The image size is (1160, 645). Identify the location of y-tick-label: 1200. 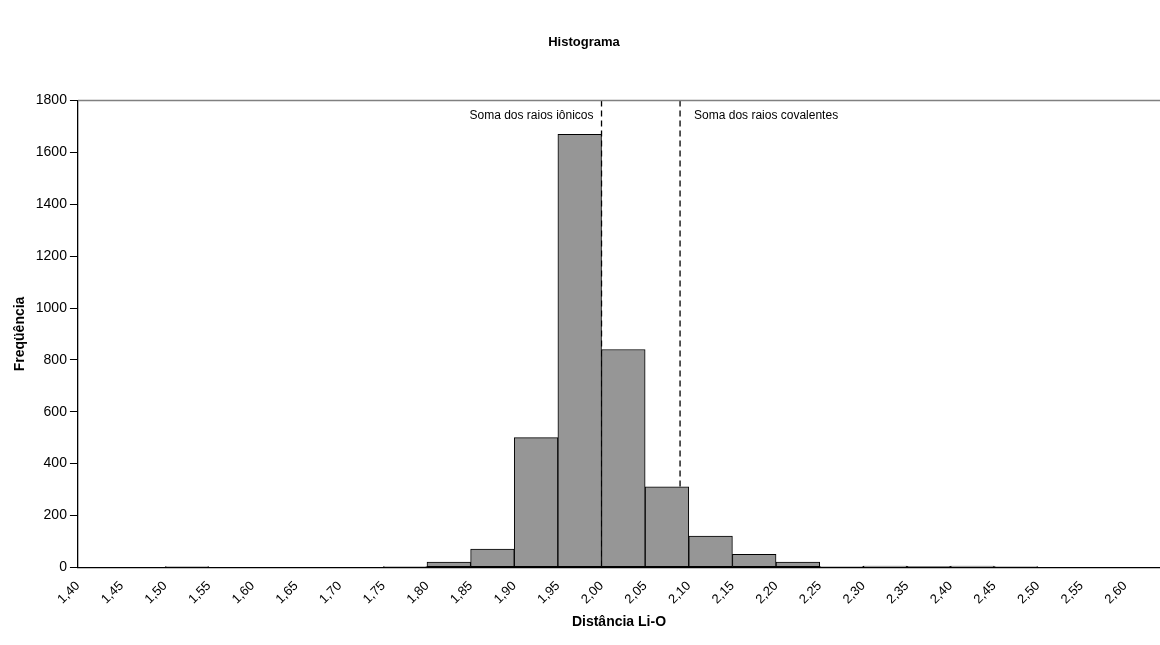
(51, 255).